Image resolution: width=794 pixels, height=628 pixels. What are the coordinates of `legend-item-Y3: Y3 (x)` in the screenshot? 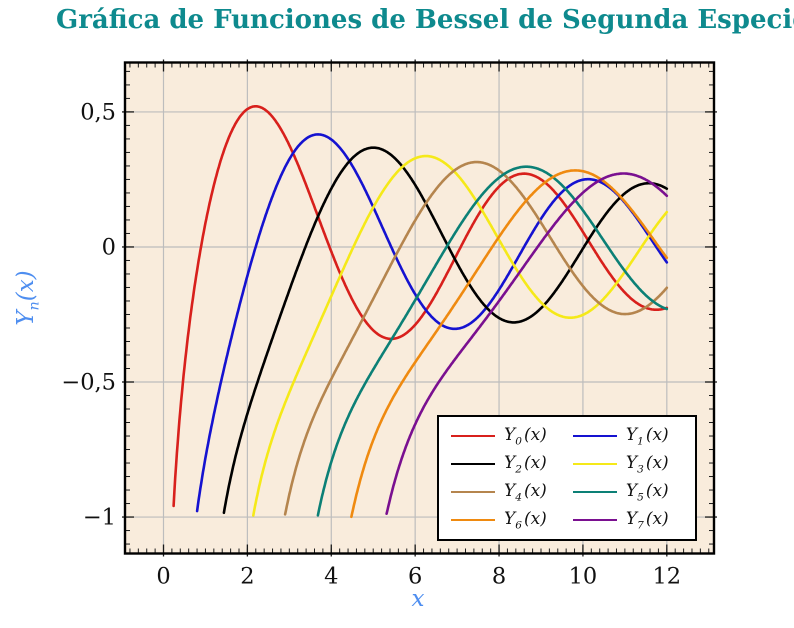 It's located at (630, 464).